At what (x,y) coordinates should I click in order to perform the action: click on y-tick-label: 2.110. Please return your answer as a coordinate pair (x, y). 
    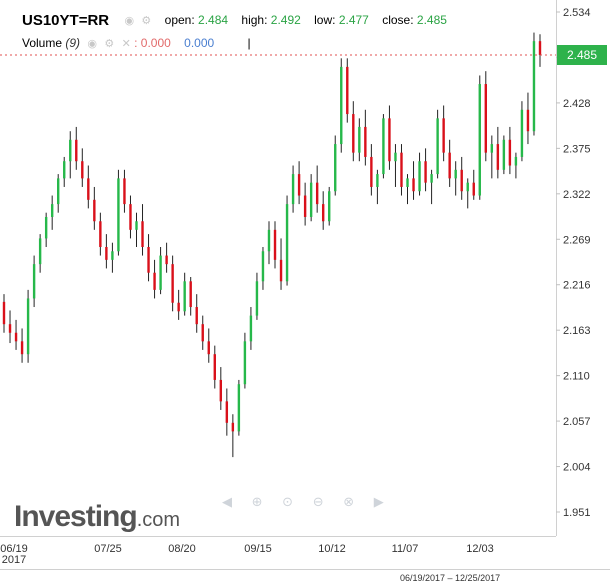
    Looking at the image, I should click on (576, 377).